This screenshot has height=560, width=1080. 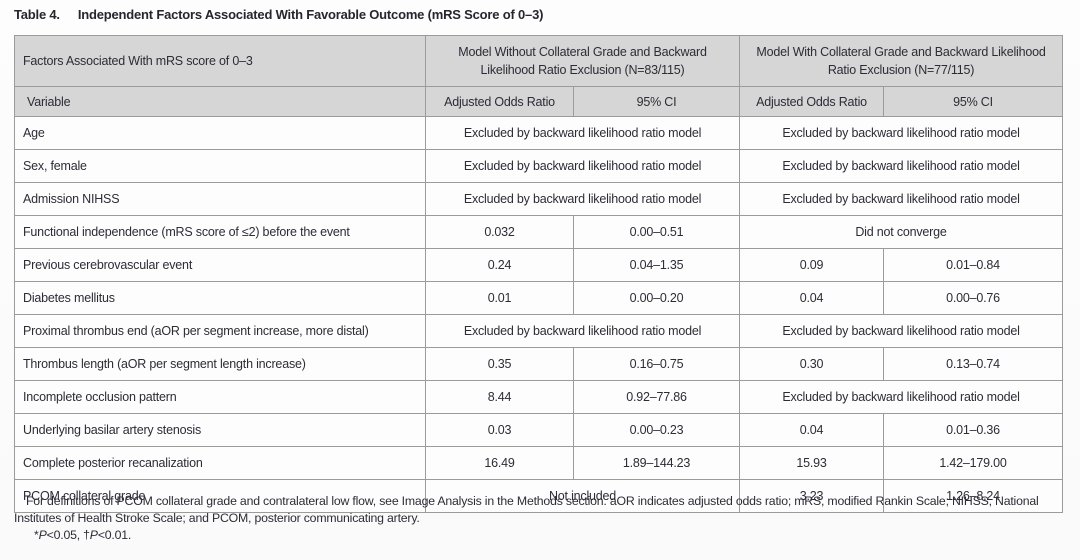 What do you see at coordinates (499, 364) in the screenshot?
I see `value-cell: 0.35` at bounding box center [499, 364].